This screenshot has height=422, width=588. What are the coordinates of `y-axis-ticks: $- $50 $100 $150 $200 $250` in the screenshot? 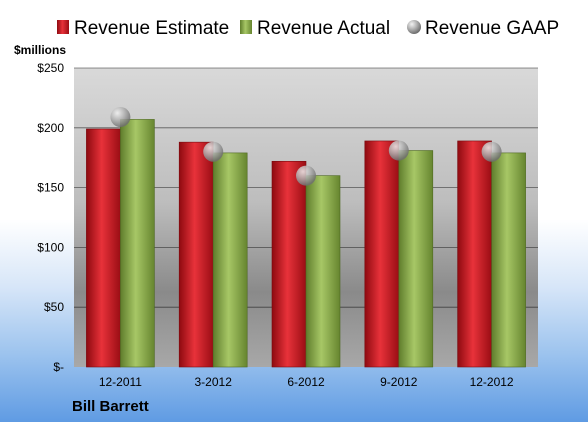 It's located at (50, 217).